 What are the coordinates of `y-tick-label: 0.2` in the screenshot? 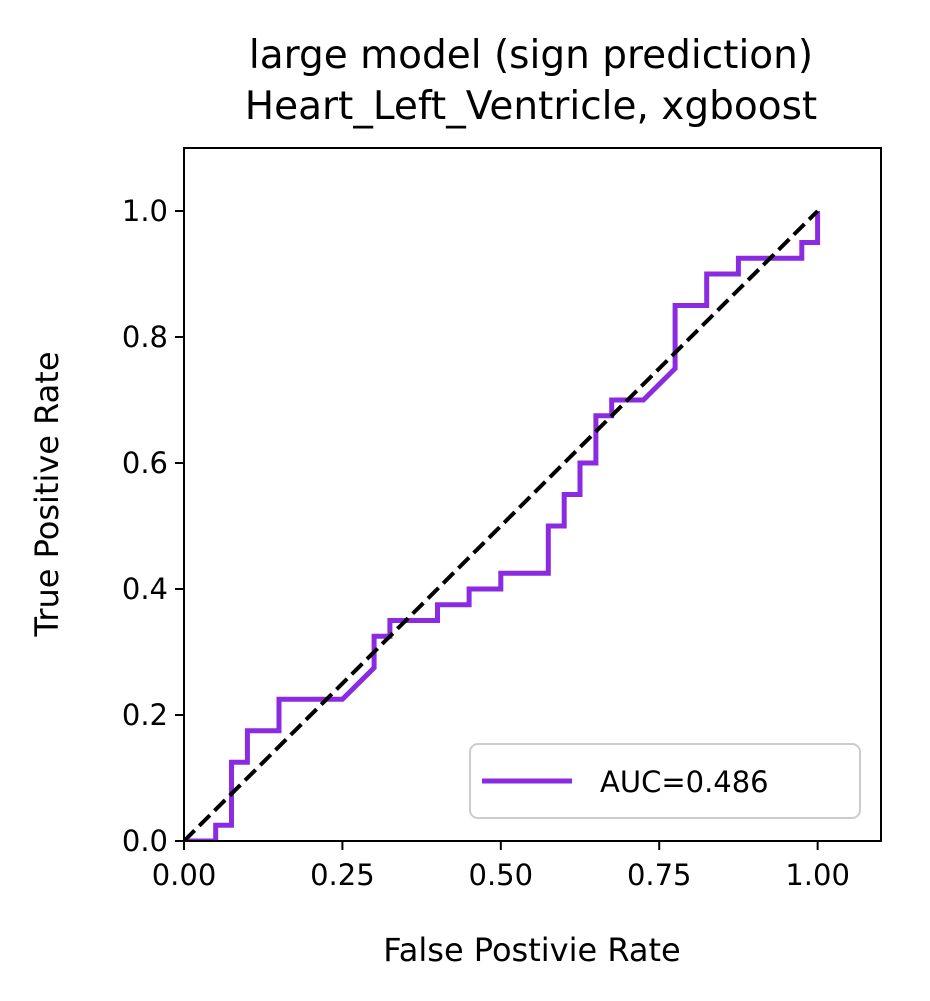 It's located at (145, 715).